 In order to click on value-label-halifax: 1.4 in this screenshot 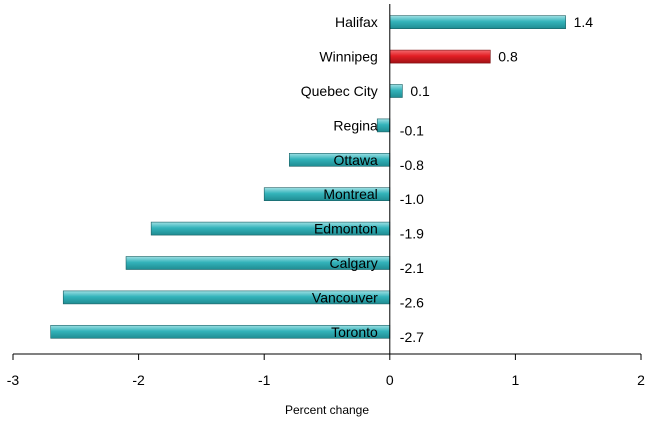, I will do `click(584, 22)`.